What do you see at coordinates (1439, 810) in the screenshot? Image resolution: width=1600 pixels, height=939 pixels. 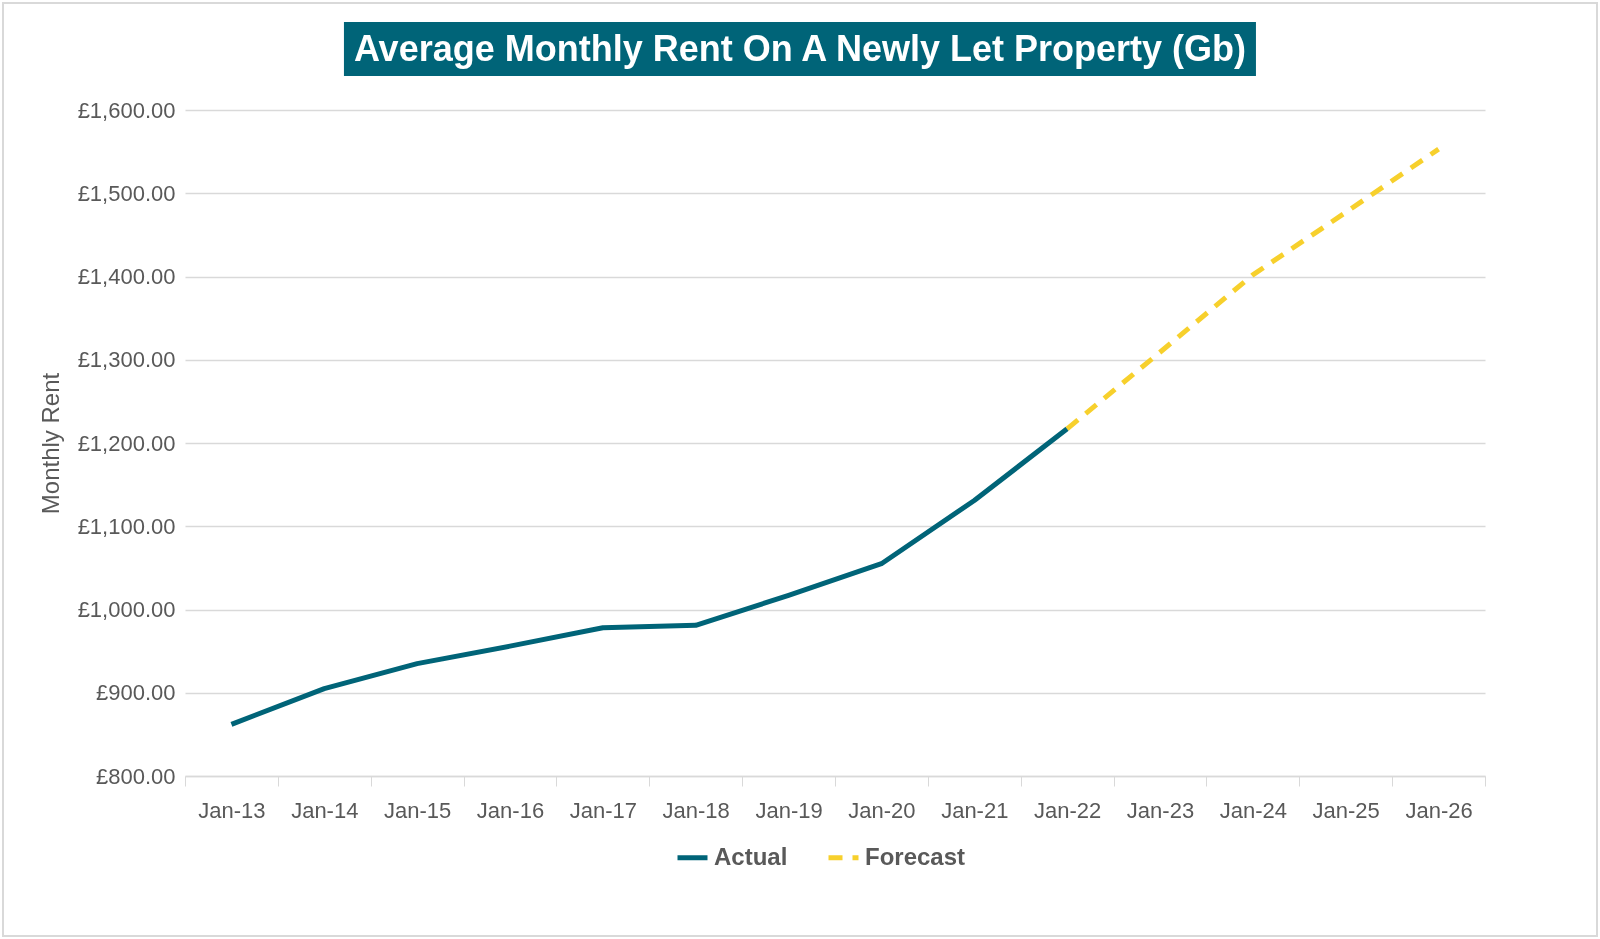 I see `x-tick-label: Jan-26` at bounding box center [1439, 810].